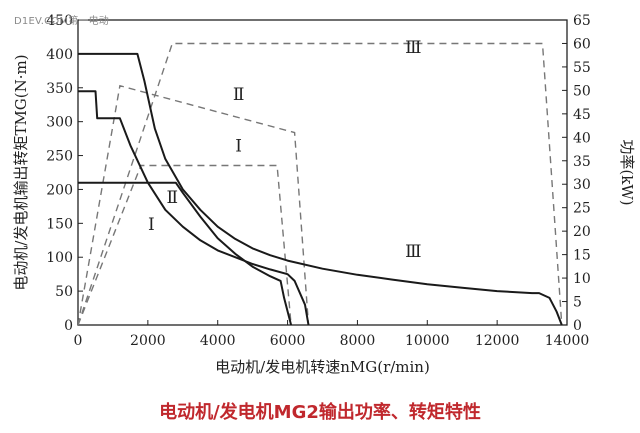 This screenshot has height=433, width=640. Describe the element at coordinates (582, 115) in the screenshot. I see `y-right-tick-label: 45` at that location.